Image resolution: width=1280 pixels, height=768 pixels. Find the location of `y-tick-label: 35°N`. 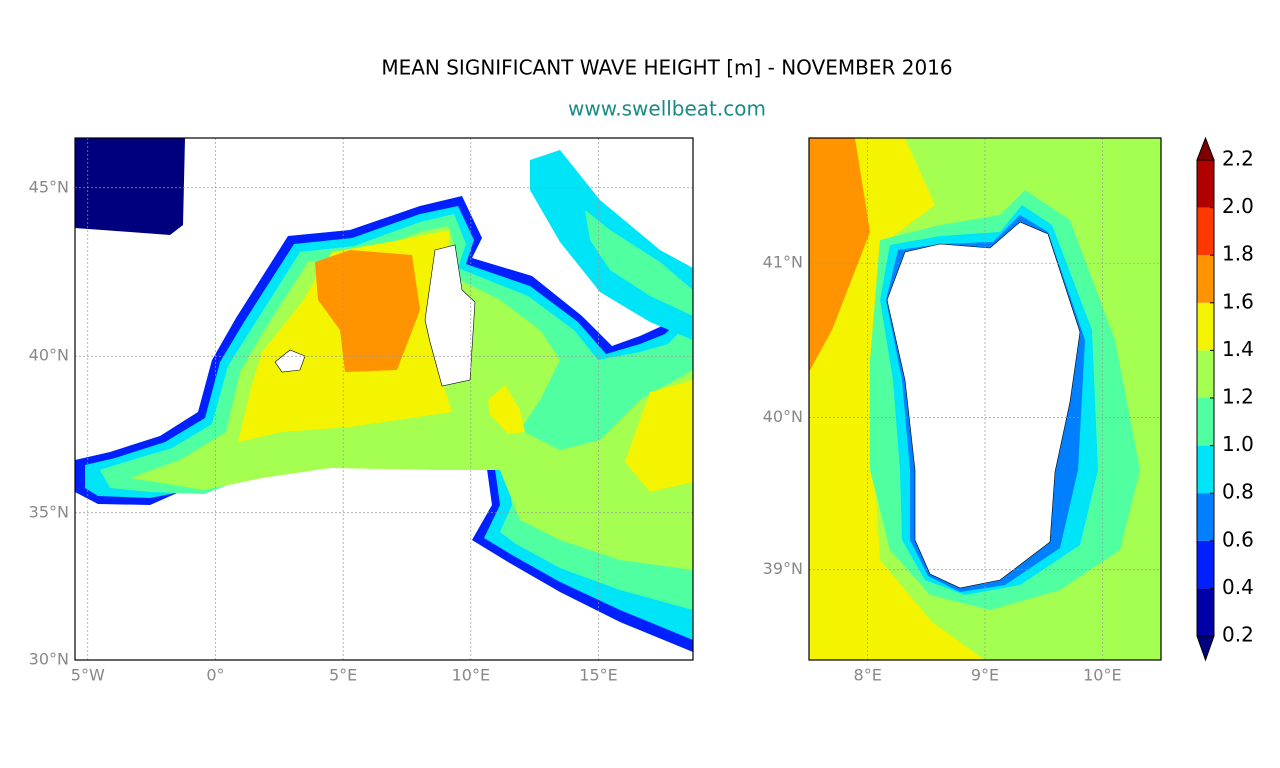

y-tick-label: 35°N is located at coordinates (49, 511).